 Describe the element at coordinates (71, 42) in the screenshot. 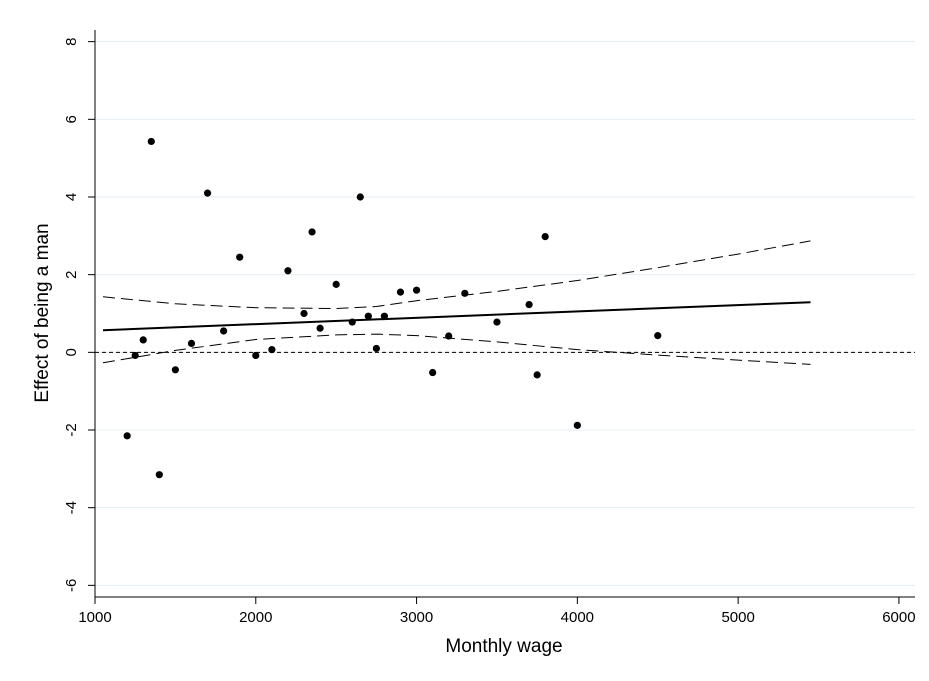

I see `y-tick-label: 8` at that location.